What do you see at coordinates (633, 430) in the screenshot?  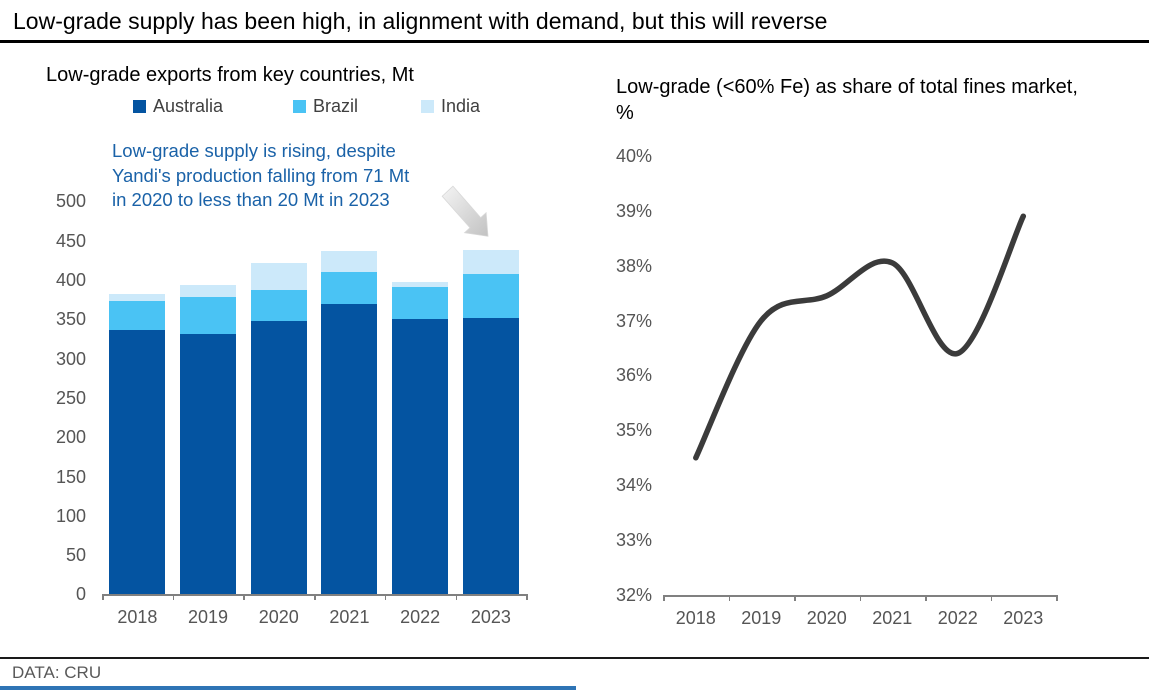 I see `line-y-tick-label: 35%` at bounding box center [633, 430].